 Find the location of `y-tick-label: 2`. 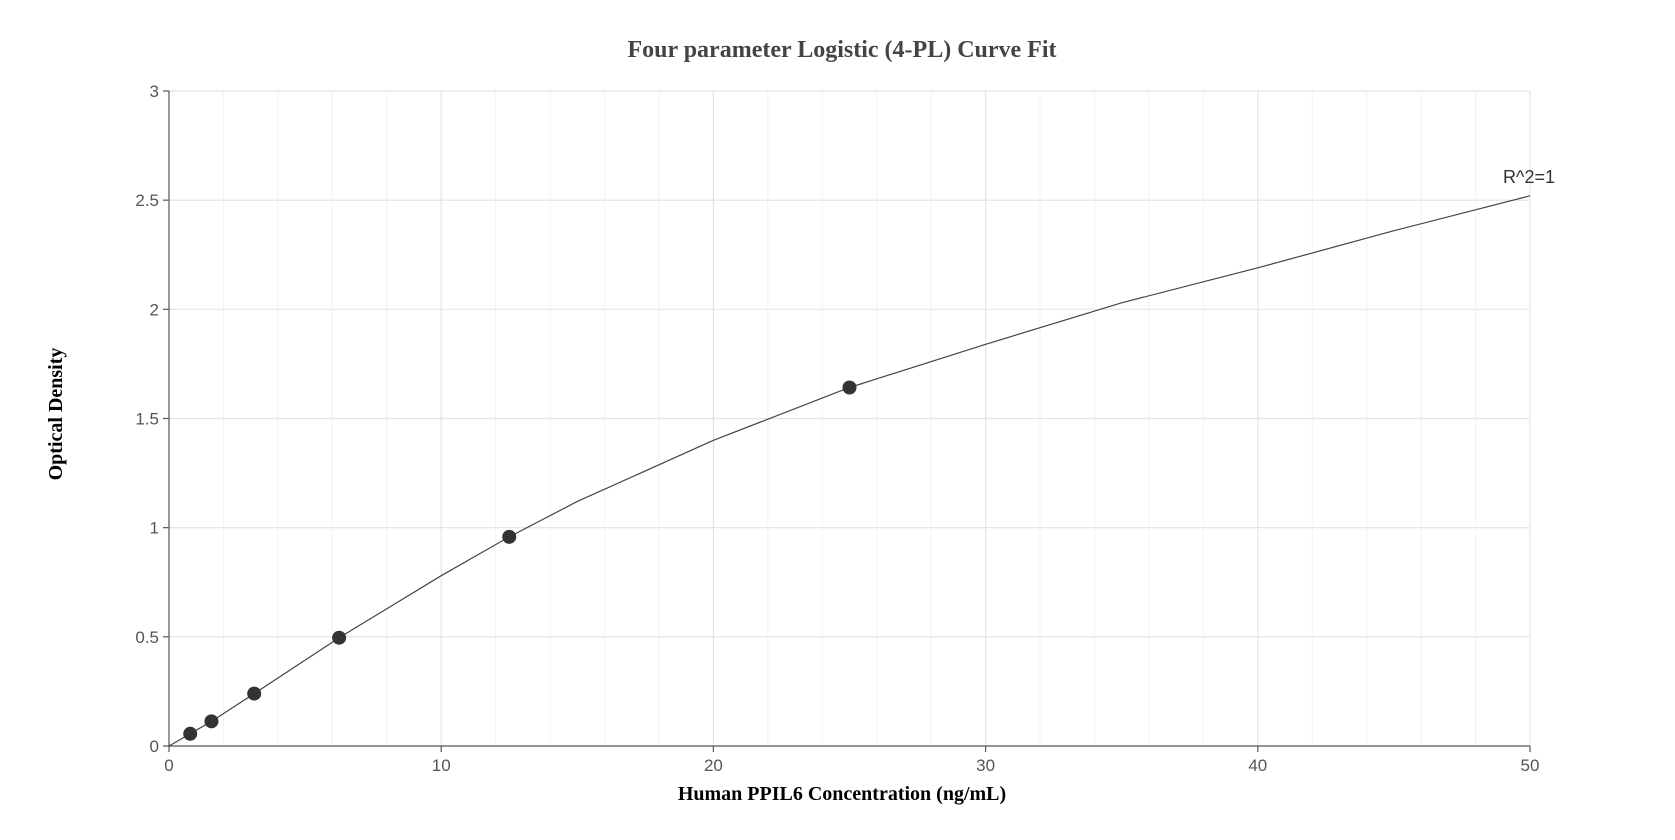

y-tick-label: 2 is located at coordinates (154, 309).